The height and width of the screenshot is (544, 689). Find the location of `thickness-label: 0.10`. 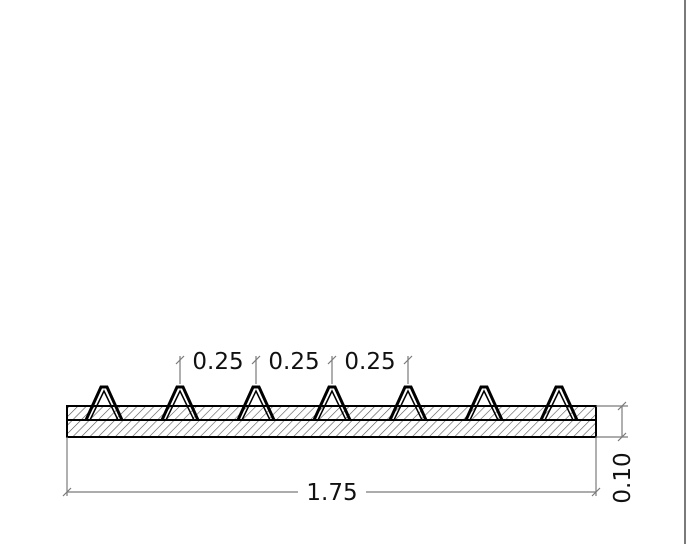

thickness-label: 0.10 is located at coordinates (623, 477).